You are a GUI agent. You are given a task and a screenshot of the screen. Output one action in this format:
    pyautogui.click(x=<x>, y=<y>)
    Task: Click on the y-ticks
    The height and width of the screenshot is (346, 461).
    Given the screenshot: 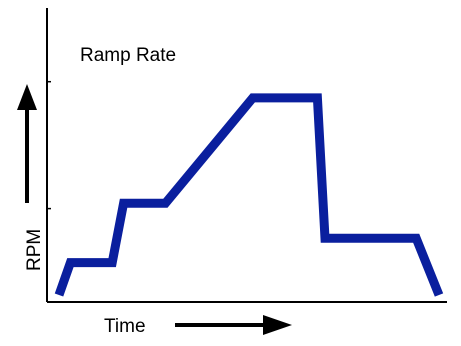 What is the action you would take?
    pyautogui.click(x=49, y=145)
    